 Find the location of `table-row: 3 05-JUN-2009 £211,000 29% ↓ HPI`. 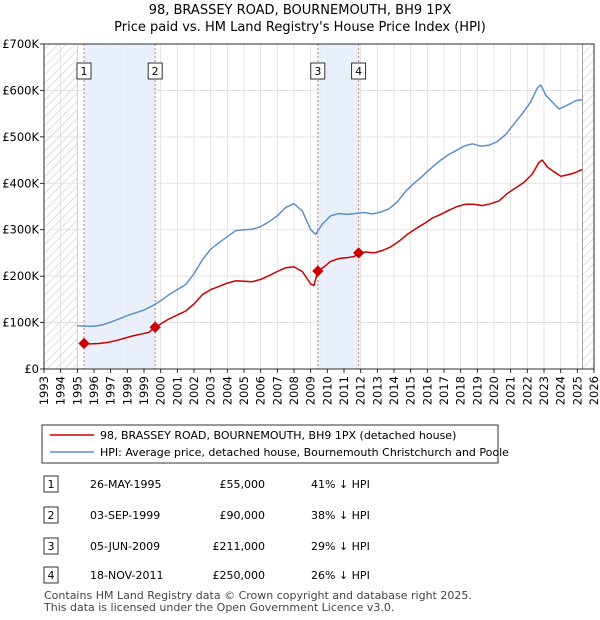

table-row: 3 05-JUN-2009 £211,000 29% ↓ HPI is located at coordinates (206, 546).